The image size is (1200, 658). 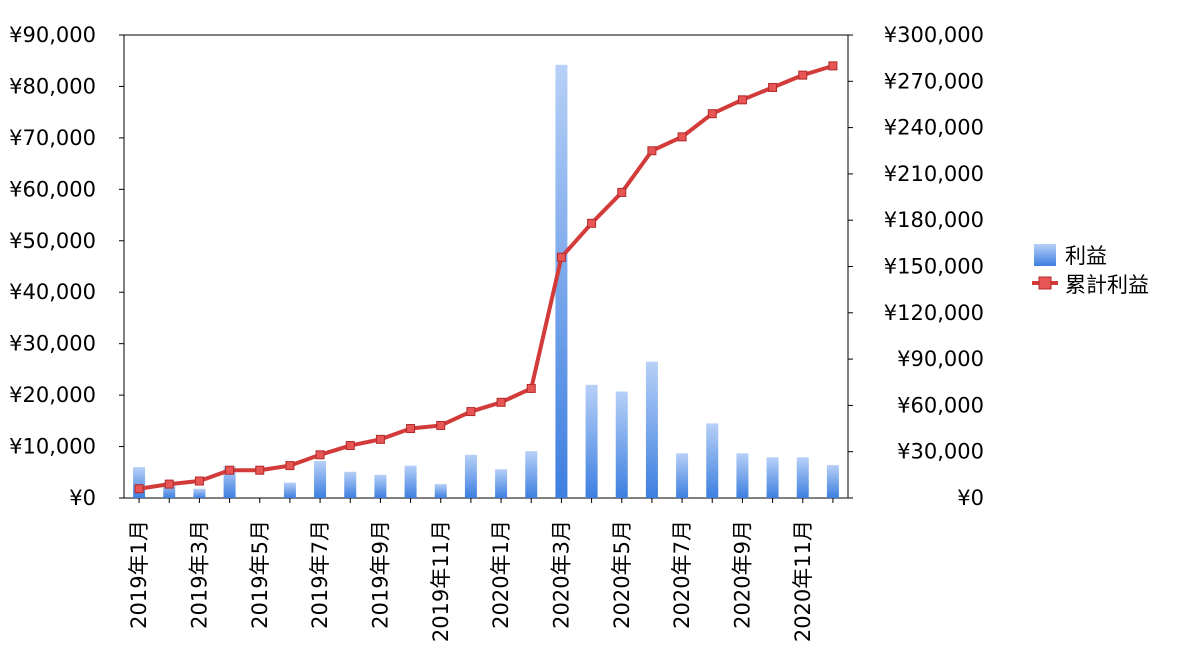 I want to click on x-axis-tick-label: 2019年7月, so click(x=320, y=574).